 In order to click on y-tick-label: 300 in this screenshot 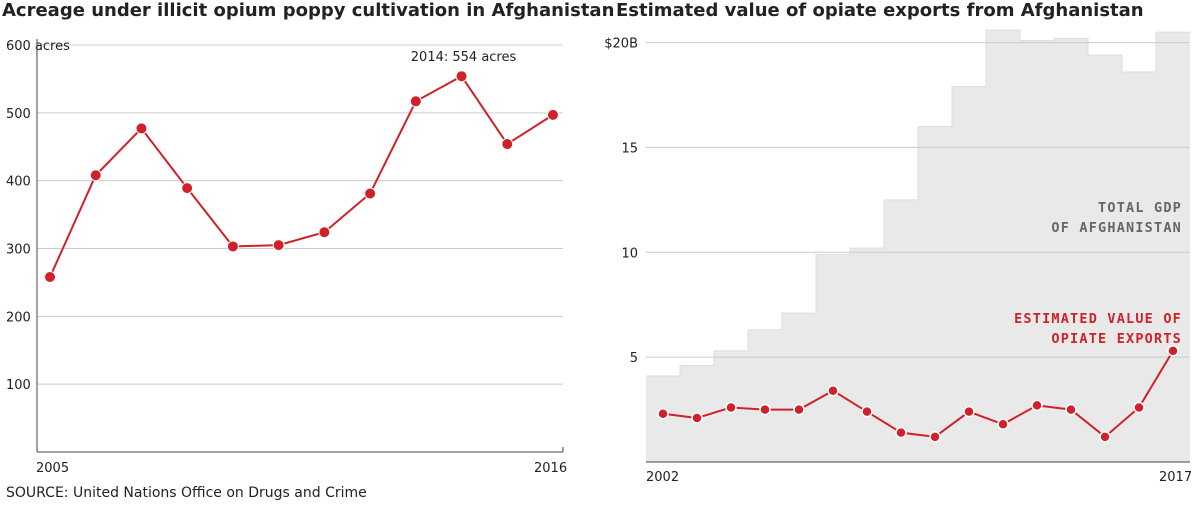, I will do `click(18, 250)`.